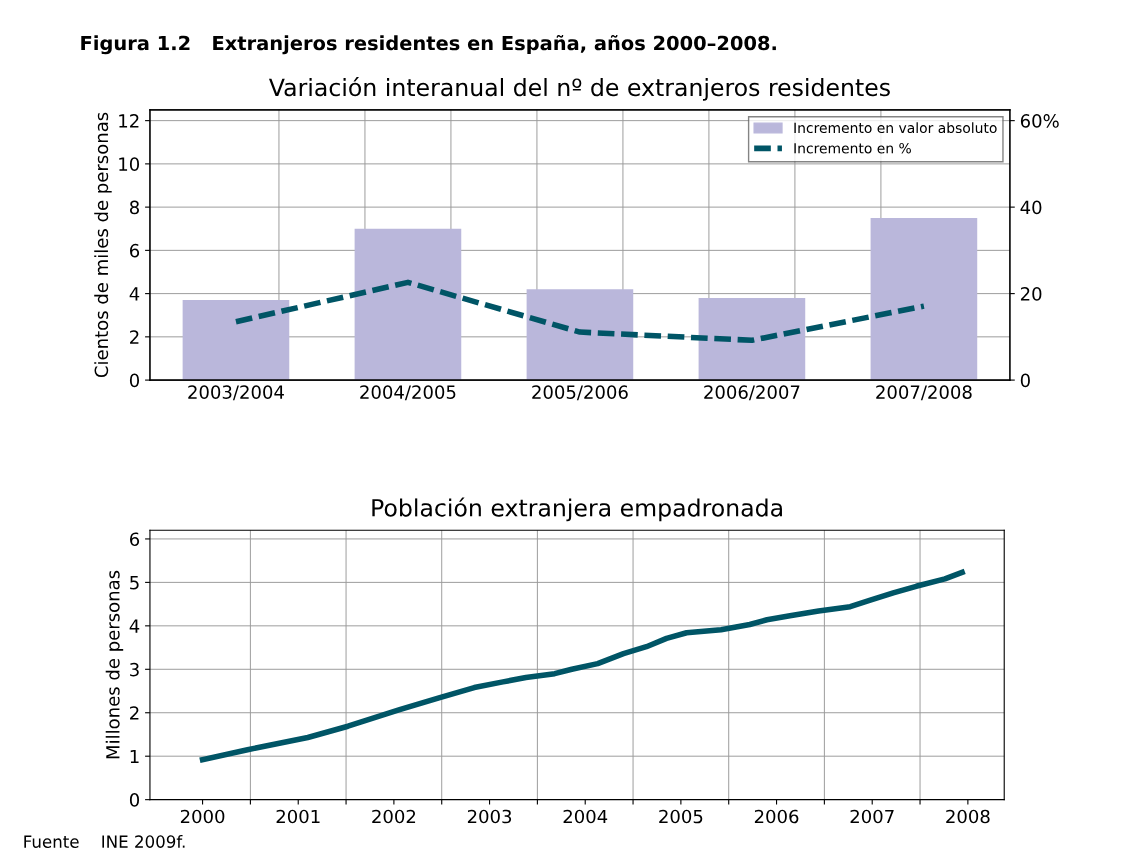 This screenshot has width=1136, height=858. What do you see at coordinates (681, 816) in the screenshot?
I see `x-tick-label: 2005` at bounding box center [681, 816].